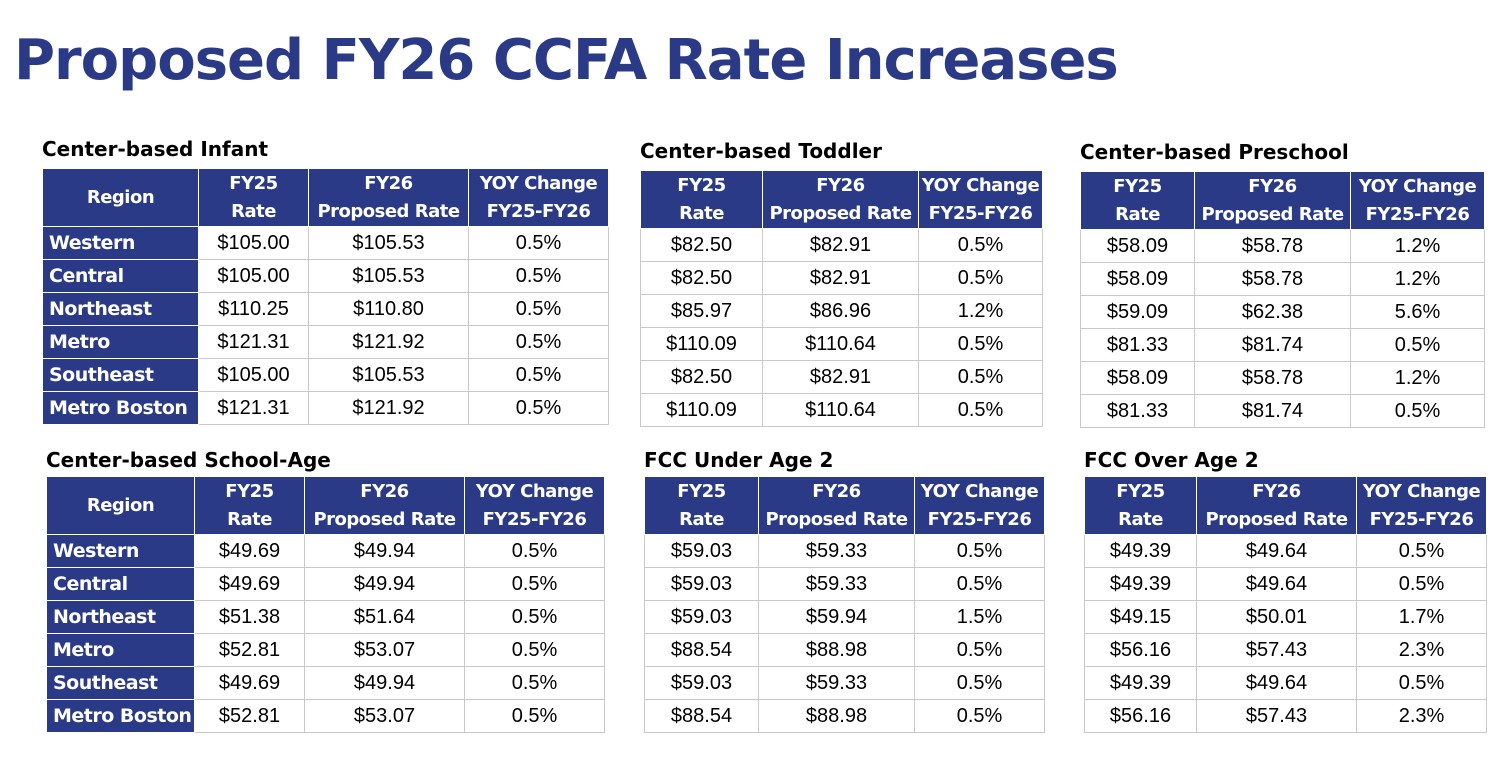  I want to click on table-row: Metro $52.81 $53.07 0.5%, so click(325, 650).